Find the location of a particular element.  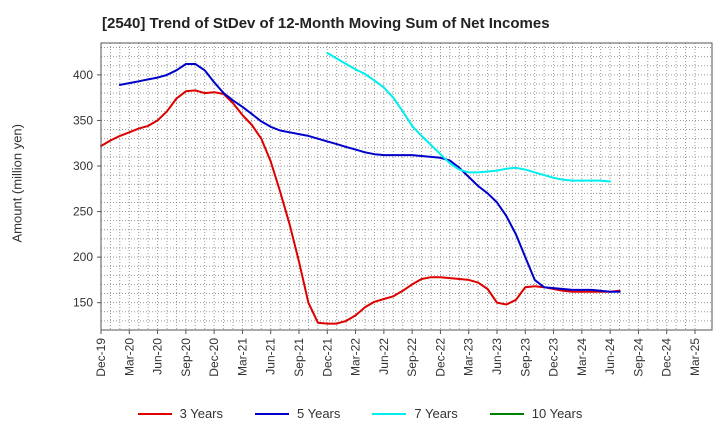

legend-label-3-years: 3 Years is located at coordinates (201, 413).